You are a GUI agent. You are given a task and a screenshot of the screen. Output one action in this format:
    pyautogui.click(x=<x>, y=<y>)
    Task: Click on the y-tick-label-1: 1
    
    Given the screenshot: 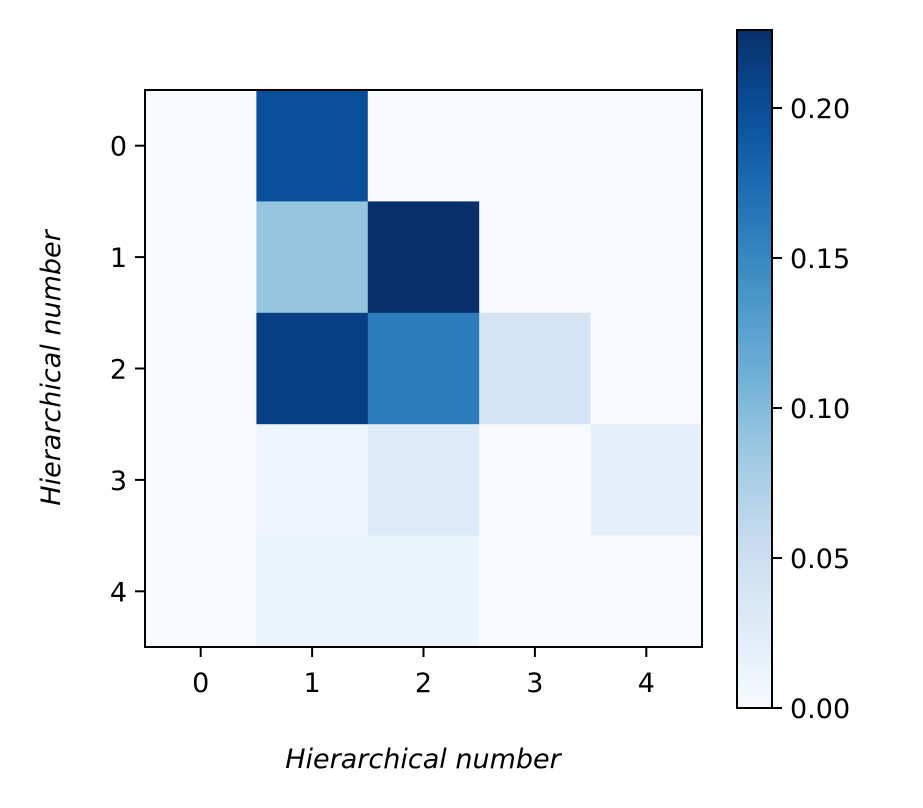 What is the action you would take?
    pyautogui.click(x=118, y=258)
    